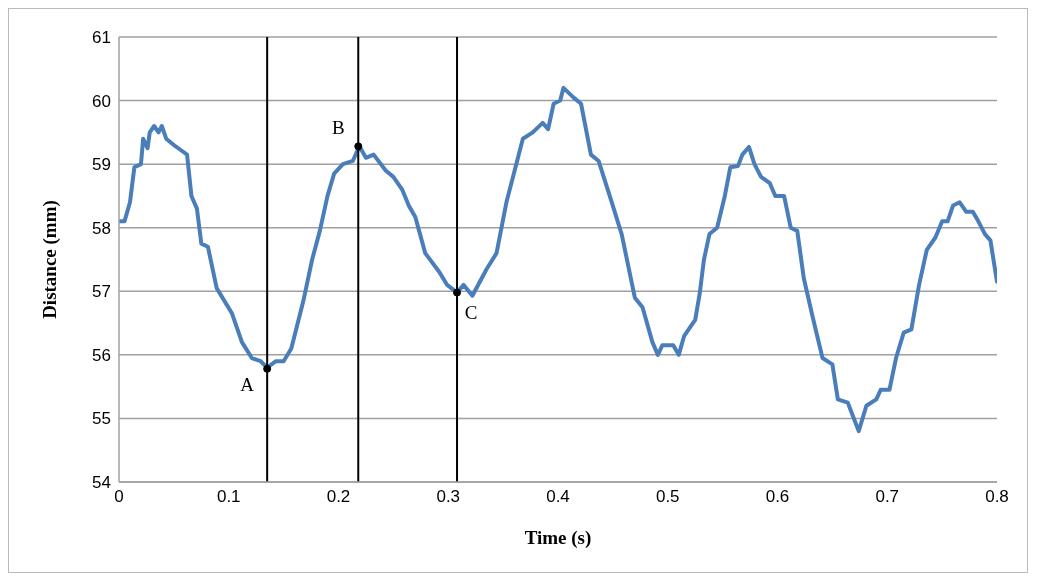 This screenshot has width=1037, height=581. Describe the element at coordinates (667, 497) in the screenshot. I see `x-tick-label: 0.5` at that location.